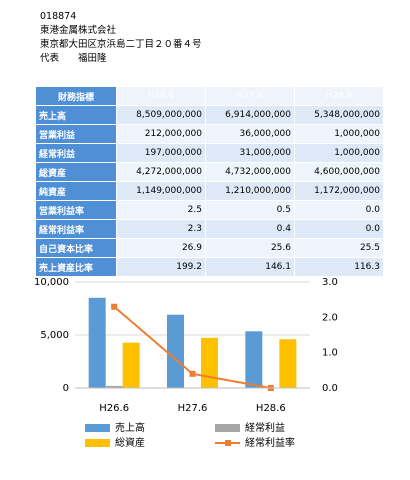  I want to click on row: 営業利益率 2.5 0.5 0.0, so click(209, 210).